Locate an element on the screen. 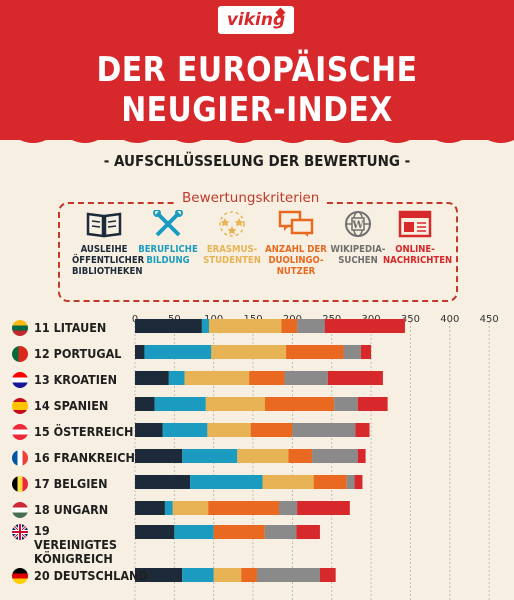 Image resolution: width=514 pixels, height=600 pixels. book-icon is located at coordinates (104, 225).